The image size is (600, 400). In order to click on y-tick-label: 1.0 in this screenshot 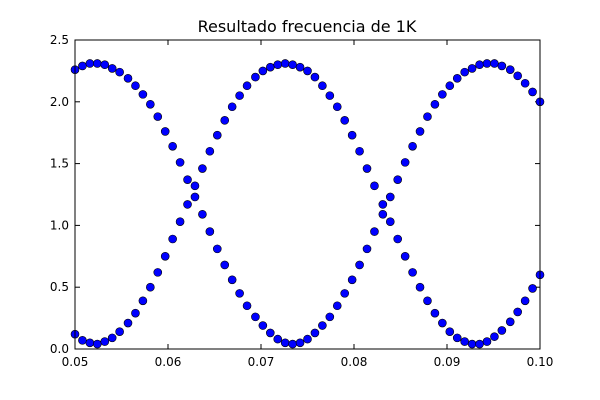, I will do `click(59, 225)`.